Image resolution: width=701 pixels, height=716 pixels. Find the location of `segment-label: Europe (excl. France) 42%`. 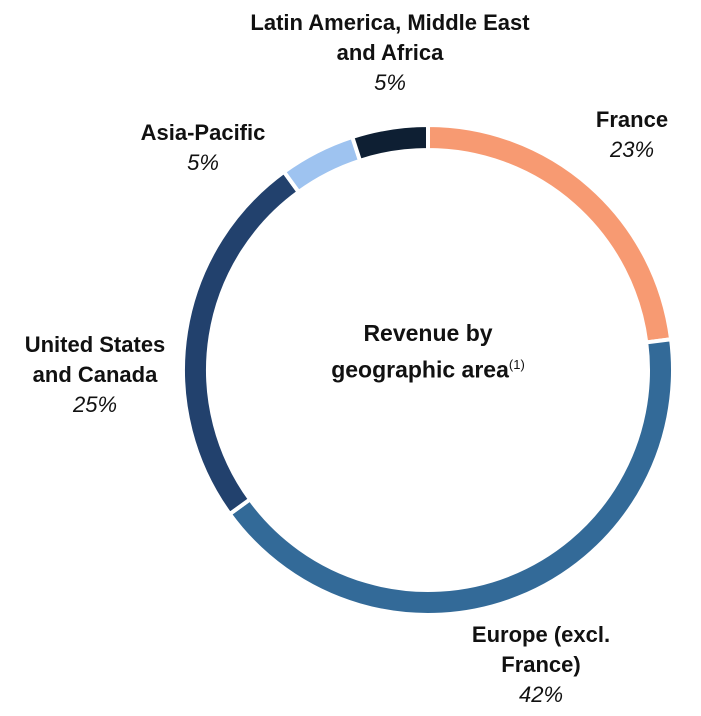

segment-label: Europe (excl. France) 42% is located at coordinates (541, 665).